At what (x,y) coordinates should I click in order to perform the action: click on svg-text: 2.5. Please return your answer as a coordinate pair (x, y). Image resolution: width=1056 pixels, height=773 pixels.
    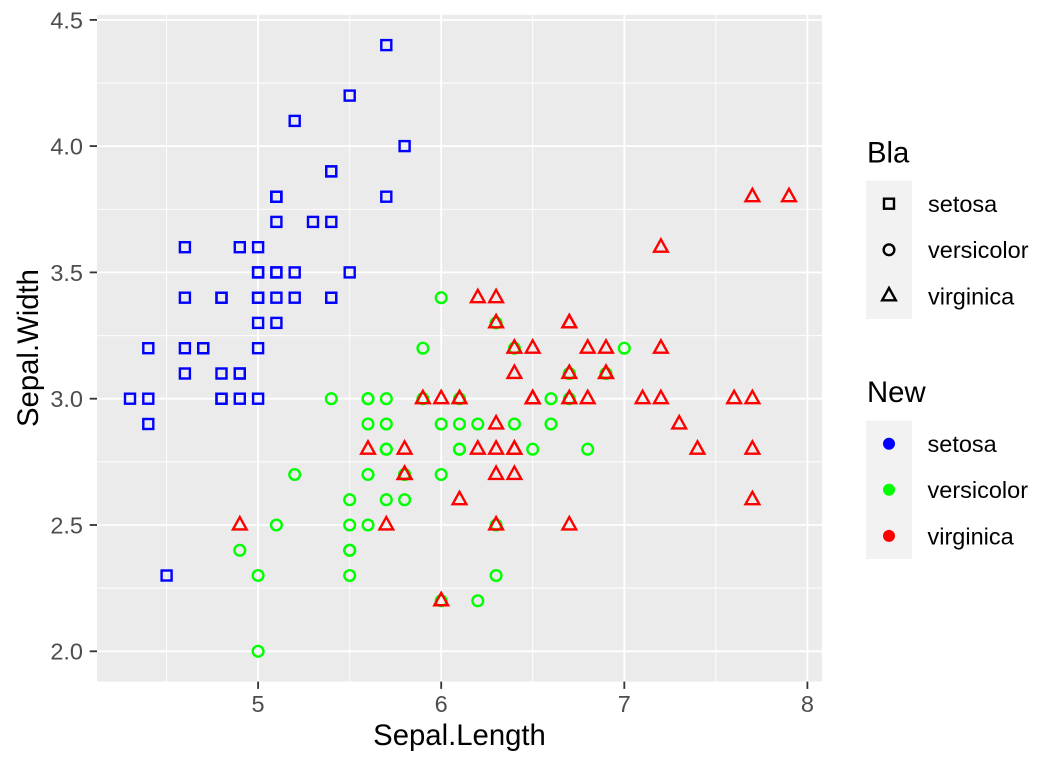
    Looking at the image, I should click on (66, 525).